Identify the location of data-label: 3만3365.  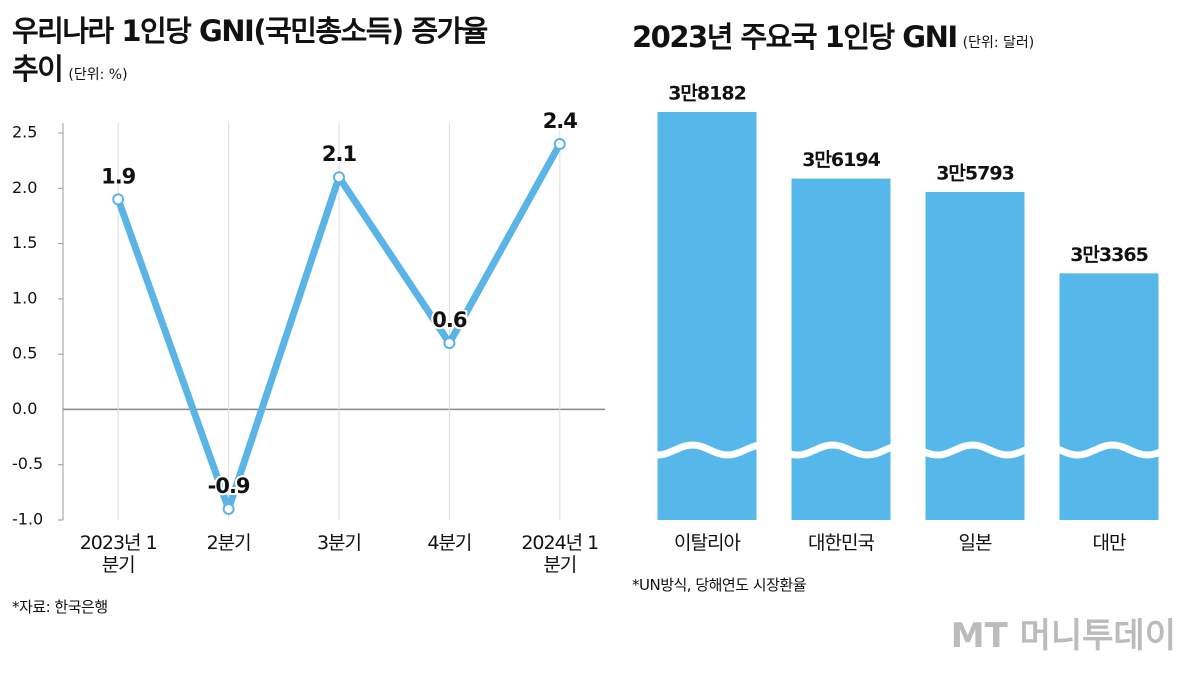
(1109, 255).